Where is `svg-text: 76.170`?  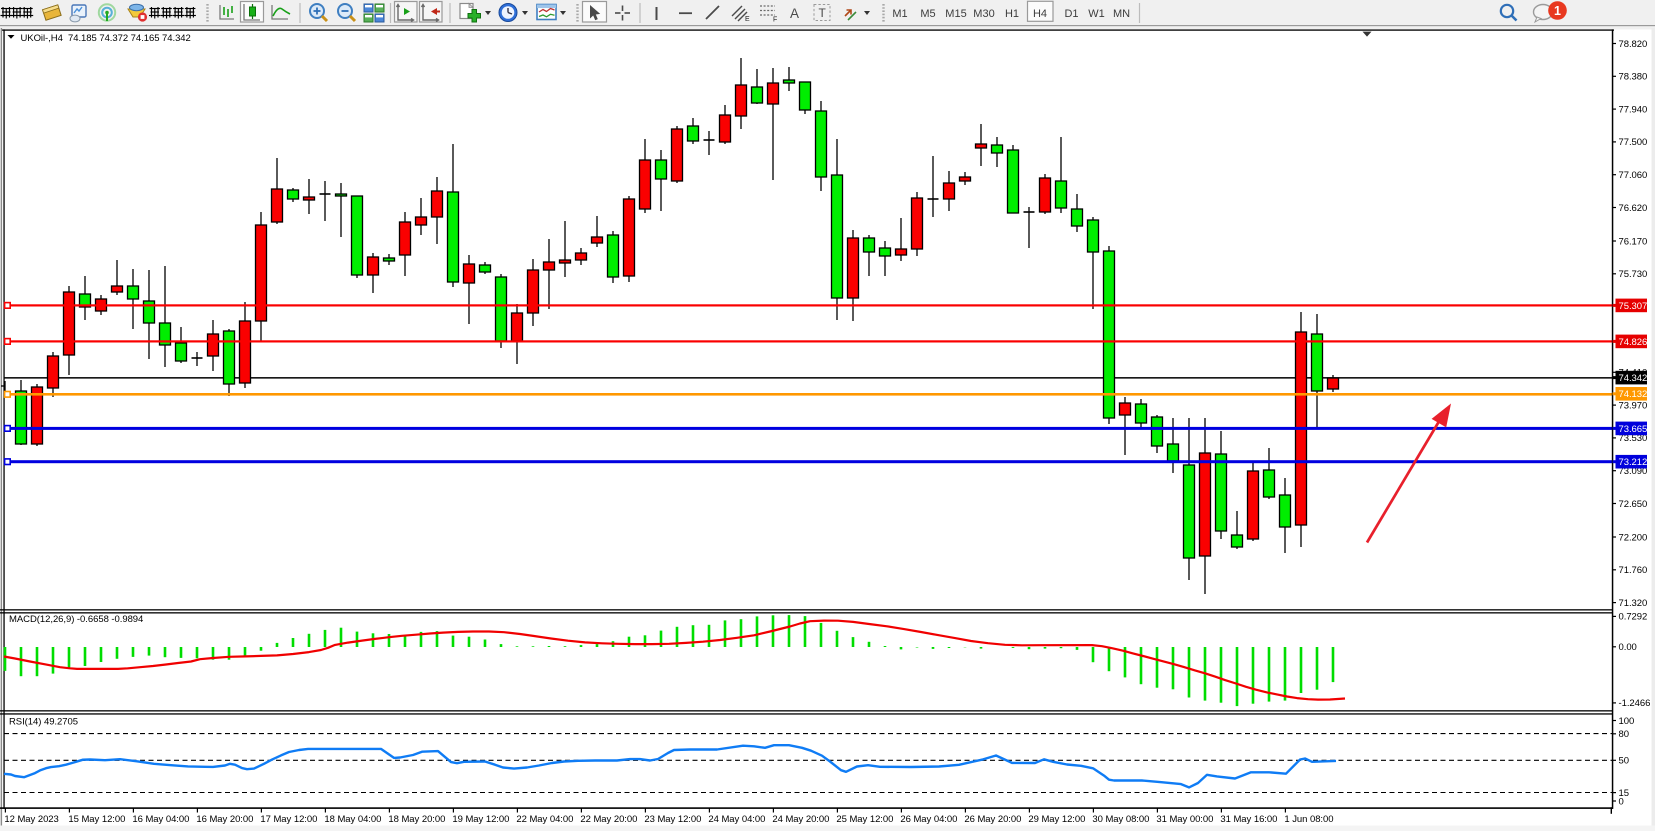 svg-text: 76.170 is located at coordinates (1633, 241).